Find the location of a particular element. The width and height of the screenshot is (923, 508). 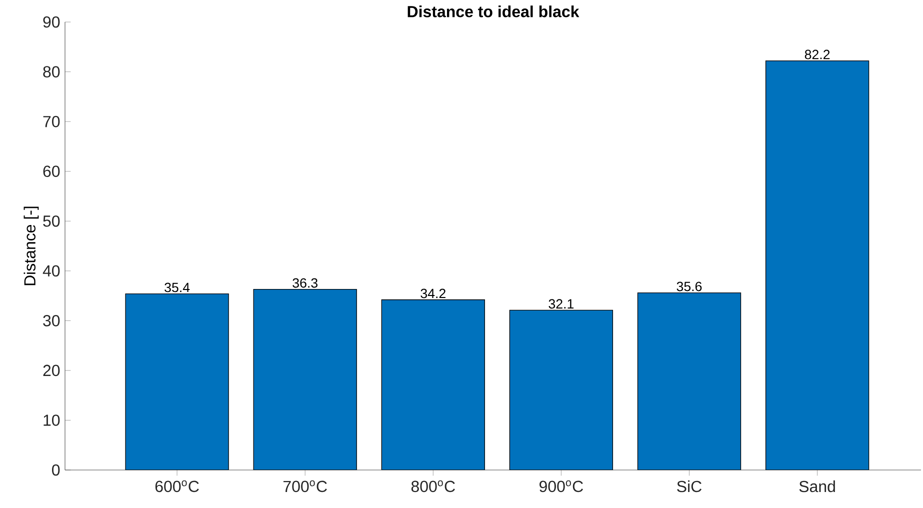

data-label: 35.6 is located at coordinates (689, 287).